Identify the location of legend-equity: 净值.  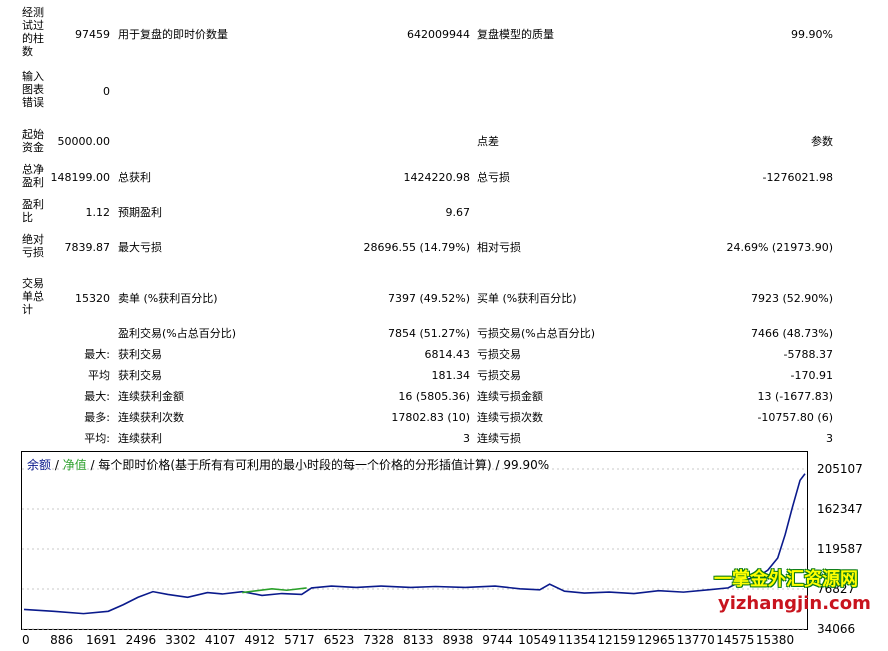
(74, 465).